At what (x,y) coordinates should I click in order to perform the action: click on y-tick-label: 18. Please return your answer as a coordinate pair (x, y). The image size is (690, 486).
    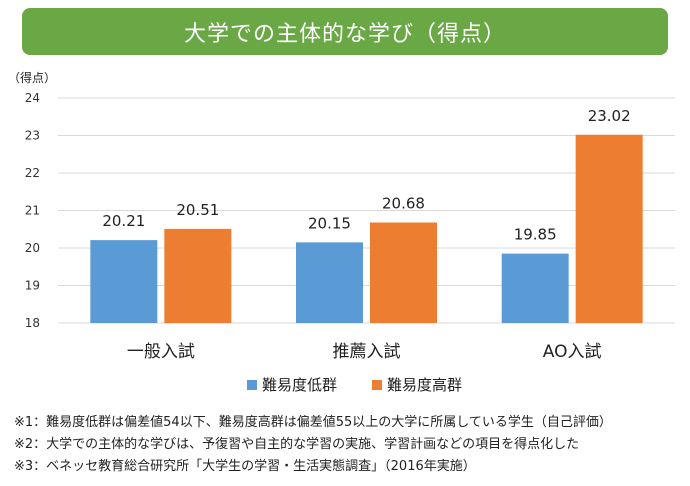
    Looking at the image, I should click on (32, 323).